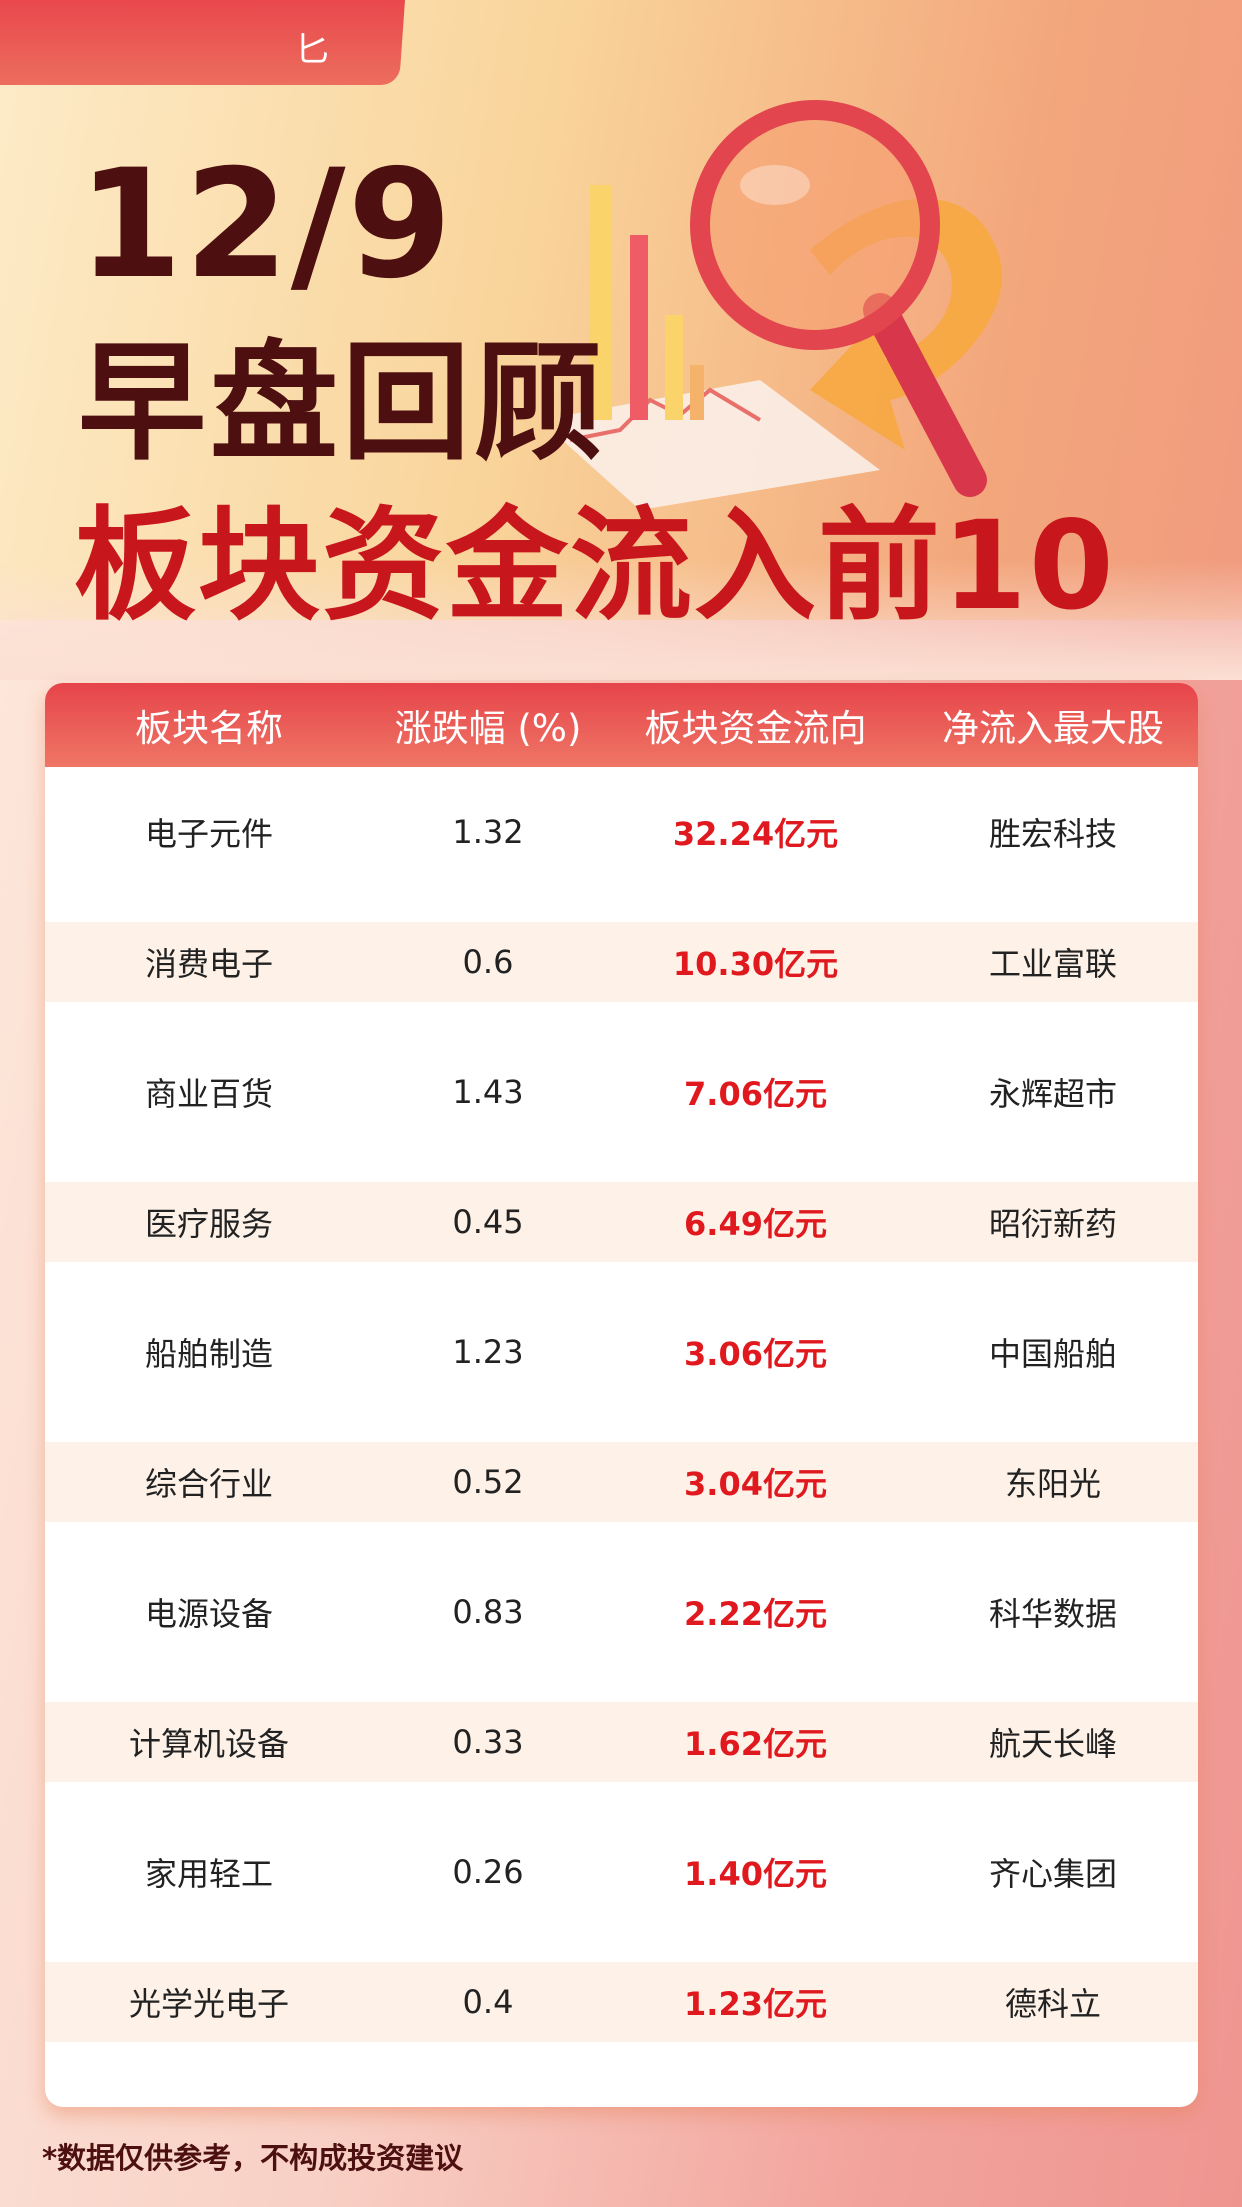 The height and width of the screenshot is (2207, 1242). Describe the element at coordinates (209, 728) in the screenshot. I see `column-header-sector: 板块名称` at that location.